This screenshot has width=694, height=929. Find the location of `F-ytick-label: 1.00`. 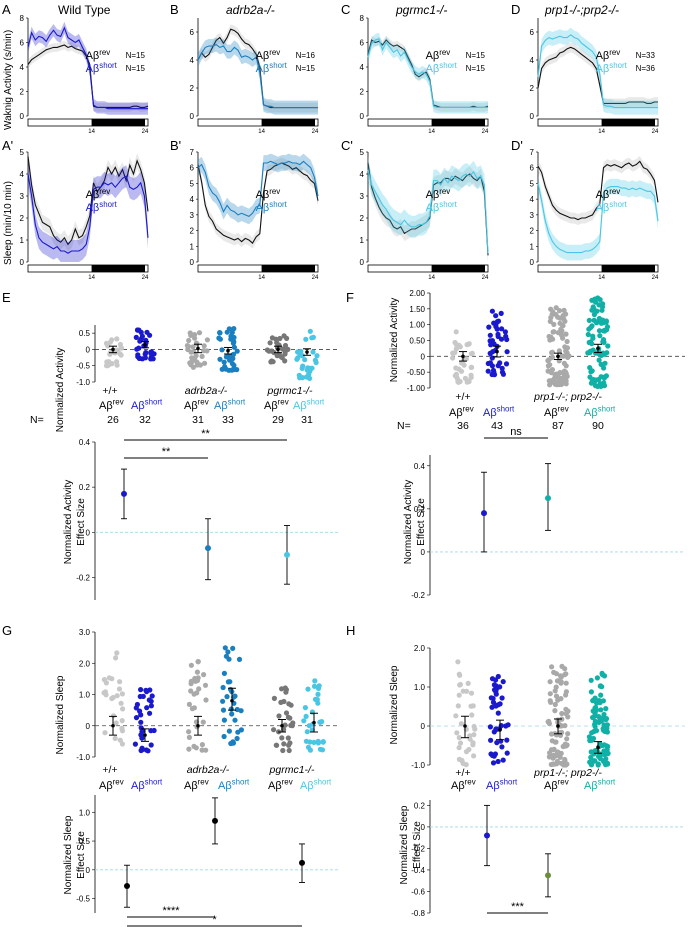

F-ytick-label: 1.00 is located at coordinates (417, 325).